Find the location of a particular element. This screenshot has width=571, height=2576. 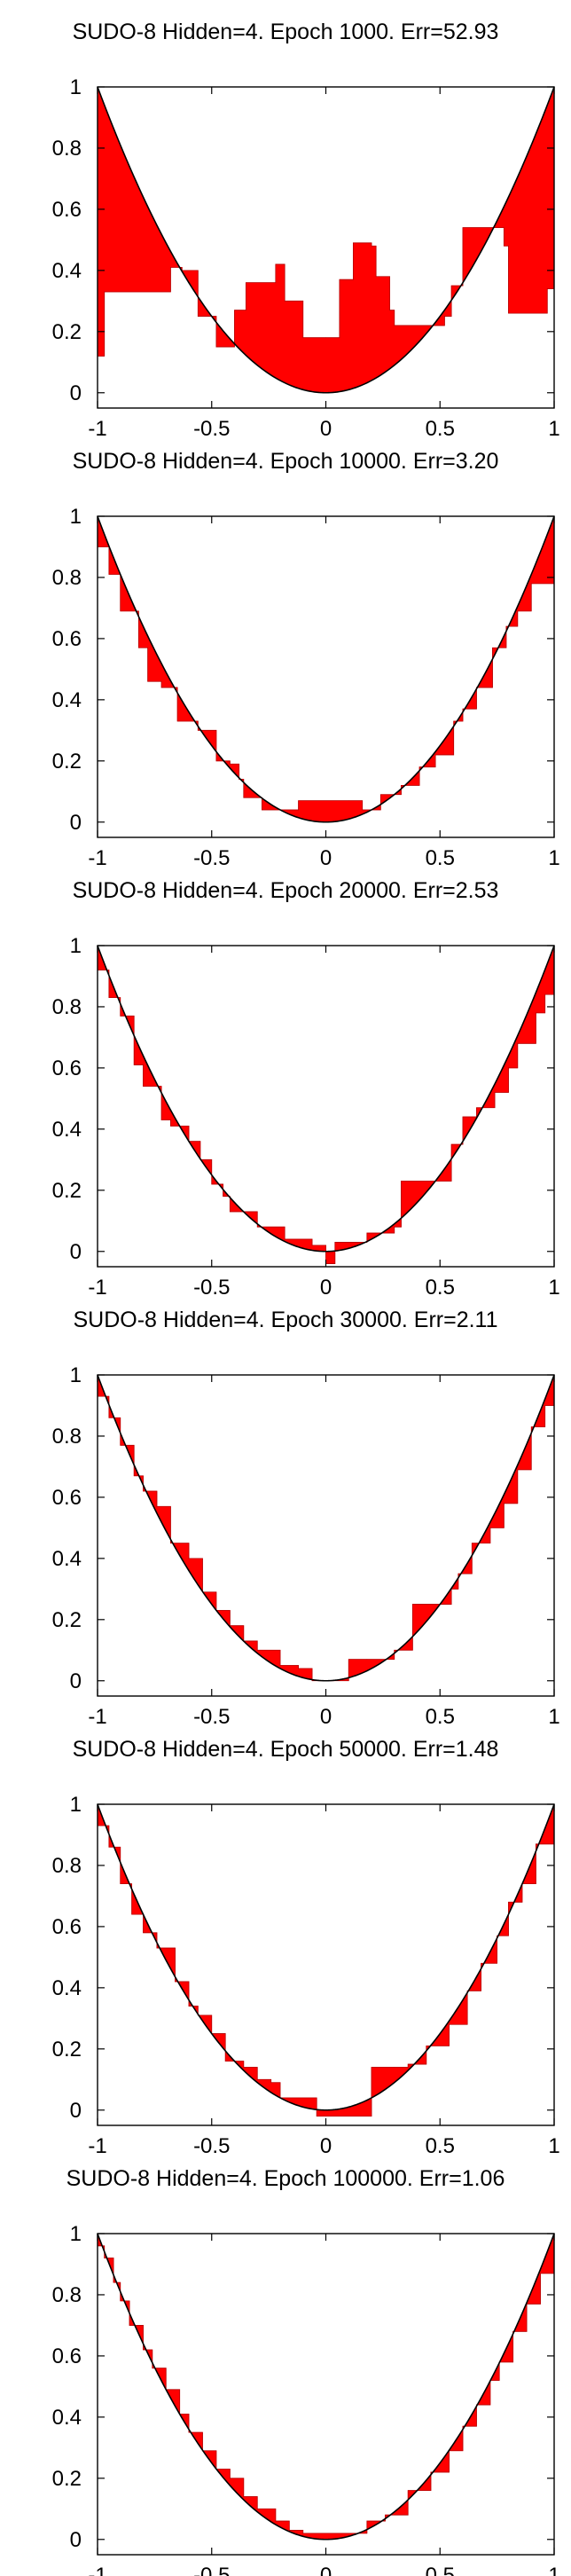

chart-title: SUDO-8 Hidden=4. Epoch 10000. Err=3.20 is located at coordinates (285, 461).